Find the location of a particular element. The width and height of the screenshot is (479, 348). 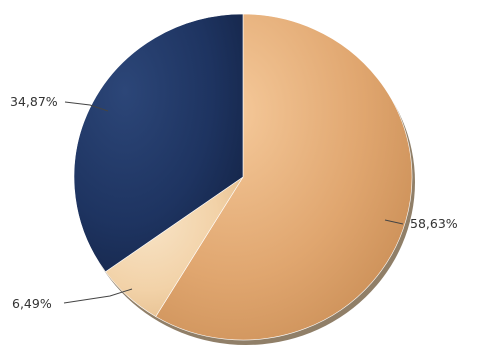

pie-slice-label-2: 34,87% is located at coordinates (34, 101).